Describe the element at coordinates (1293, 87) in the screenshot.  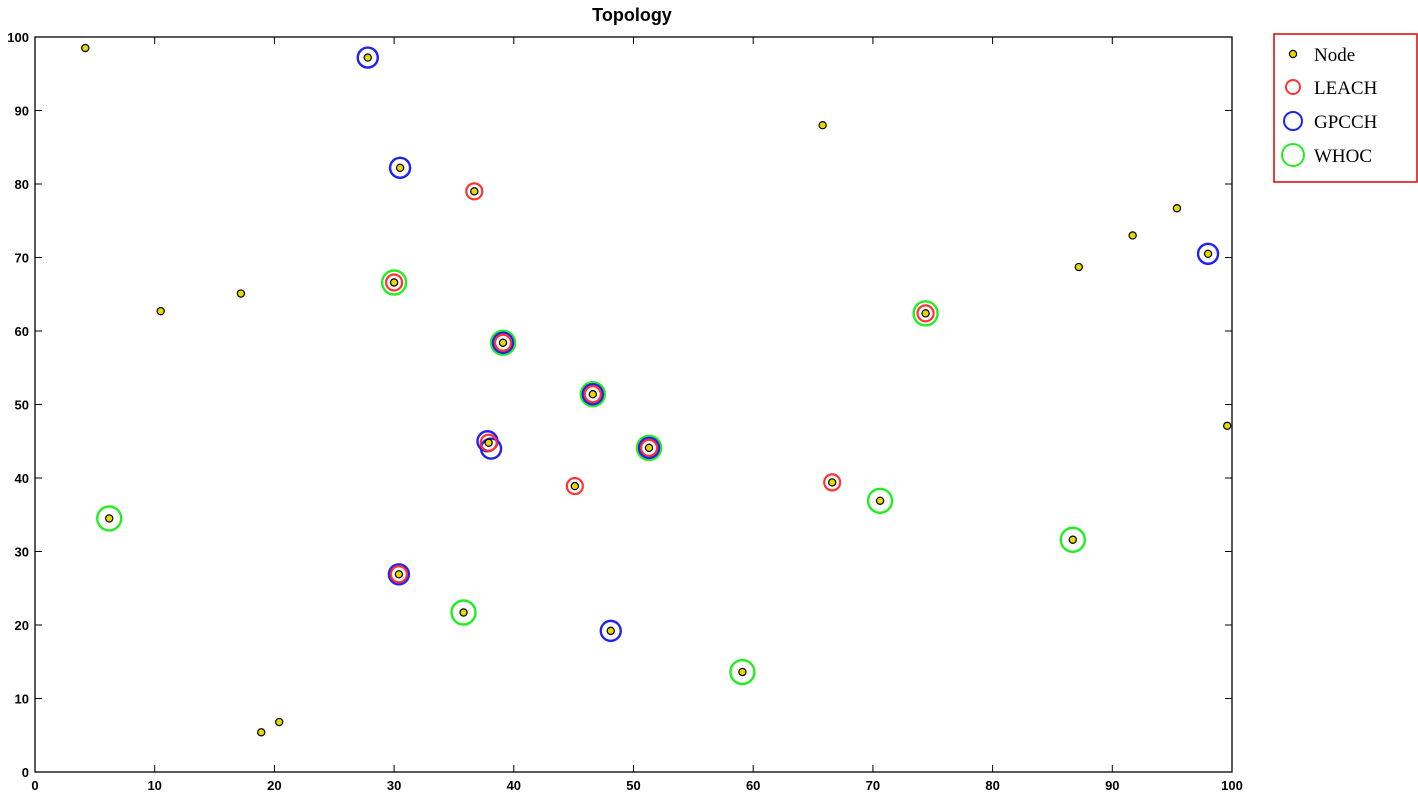
I see `legend-leach-swatch` at that location.